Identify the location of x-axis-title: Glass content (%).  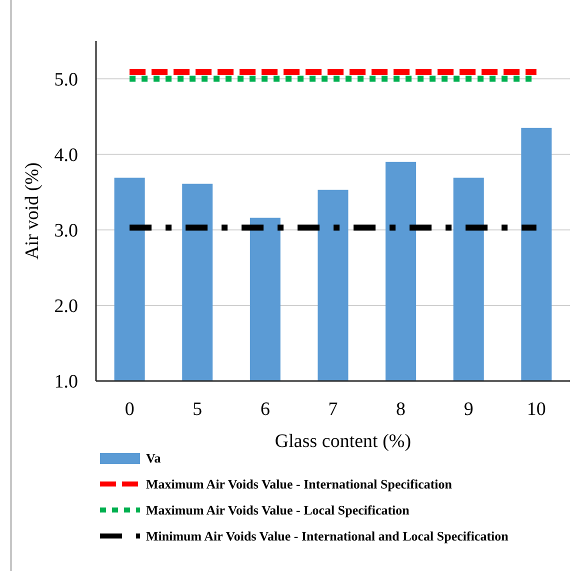
(343, 441).